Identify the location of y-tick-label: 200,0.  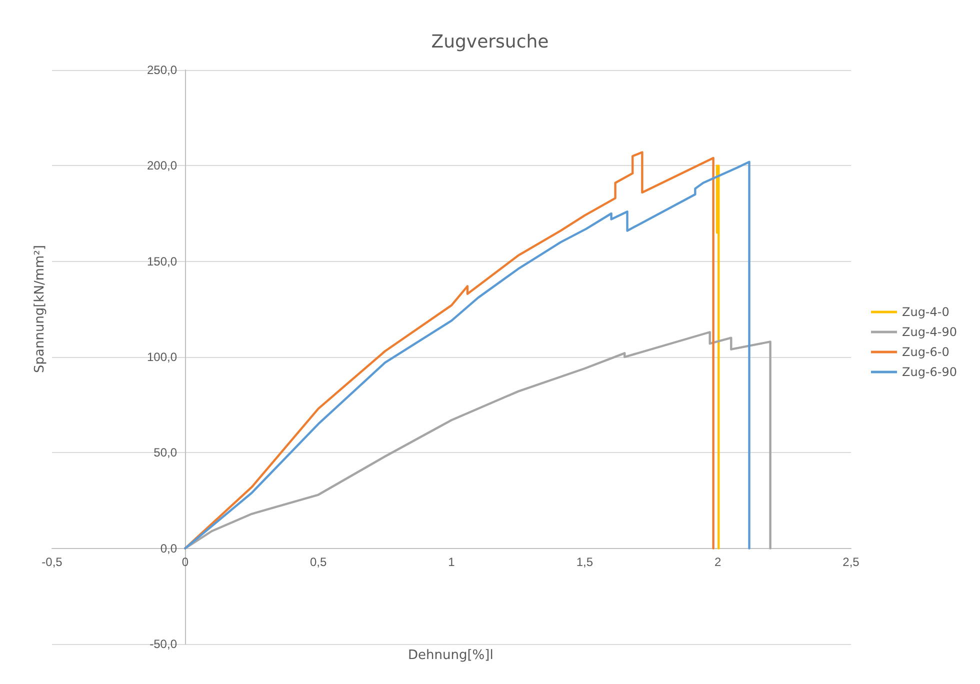
(162, 165).